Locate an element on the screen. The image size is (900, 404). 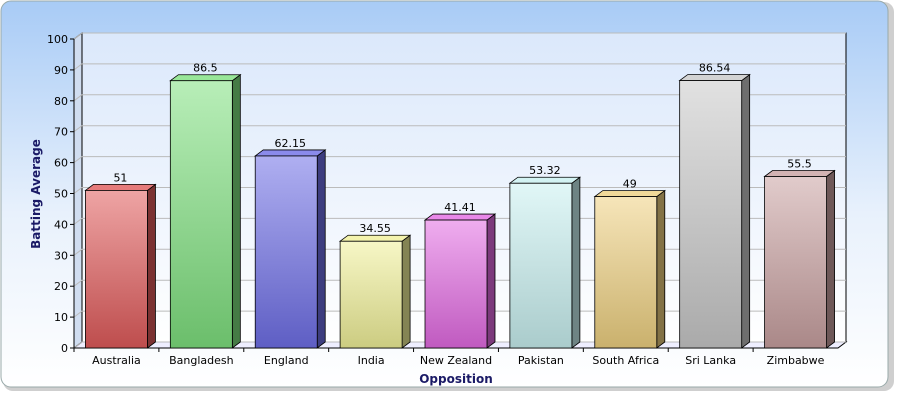
x-tick-label: South Africa is located at coordinates (625, 360).